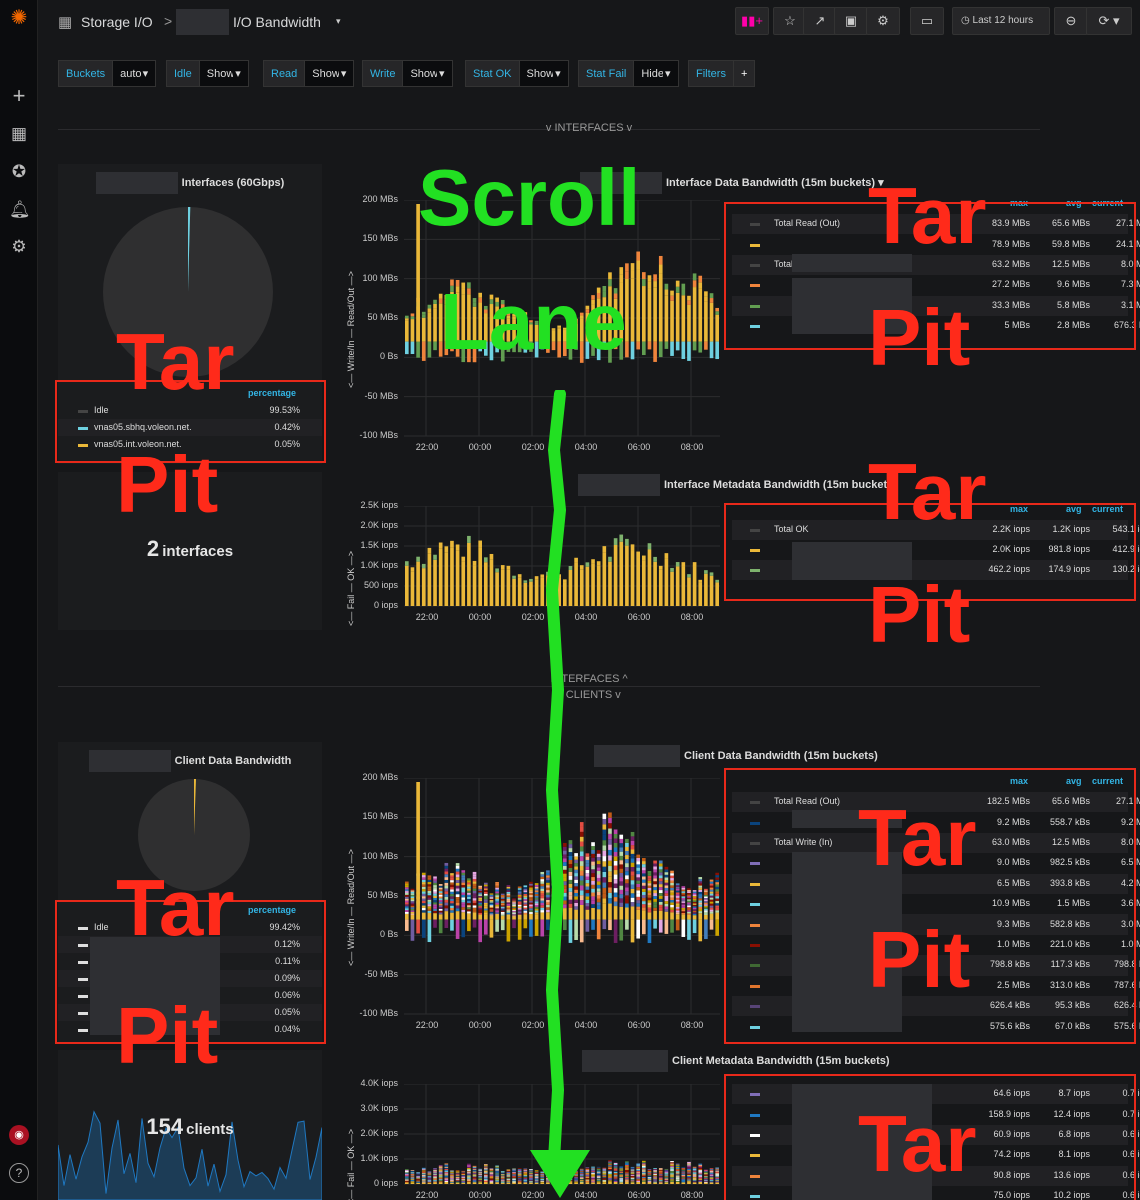  I want to click on variable-stat-fail: Stat Fail Hide ▾, so click(628, 73).